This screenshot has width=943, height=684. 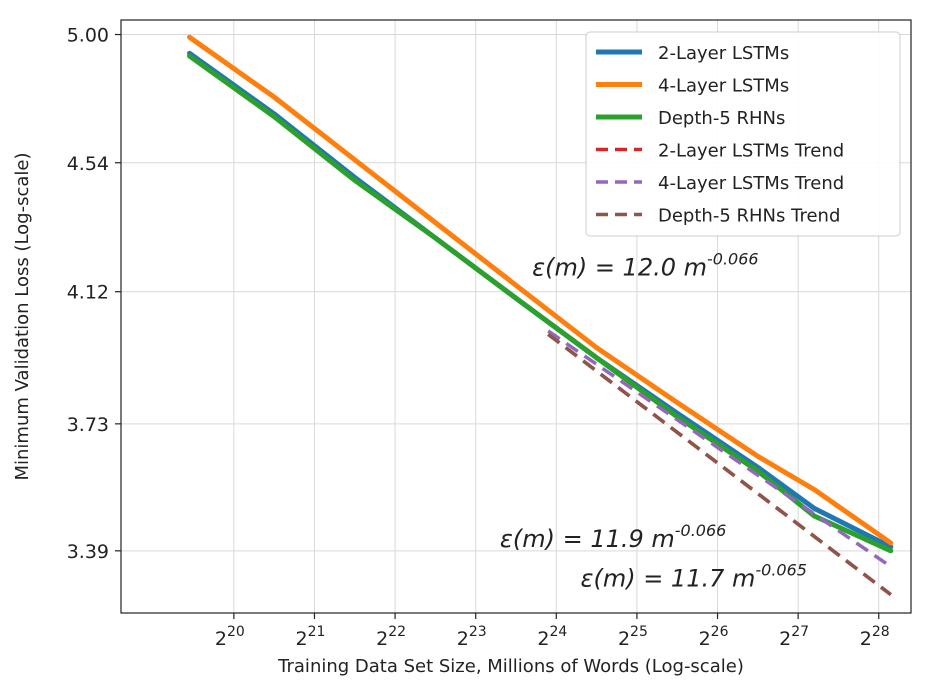 What do you see at coordinates (720, 632) in the screenshot?
I see `x-tick-exponent: 26` at bounding box center [720, 632].